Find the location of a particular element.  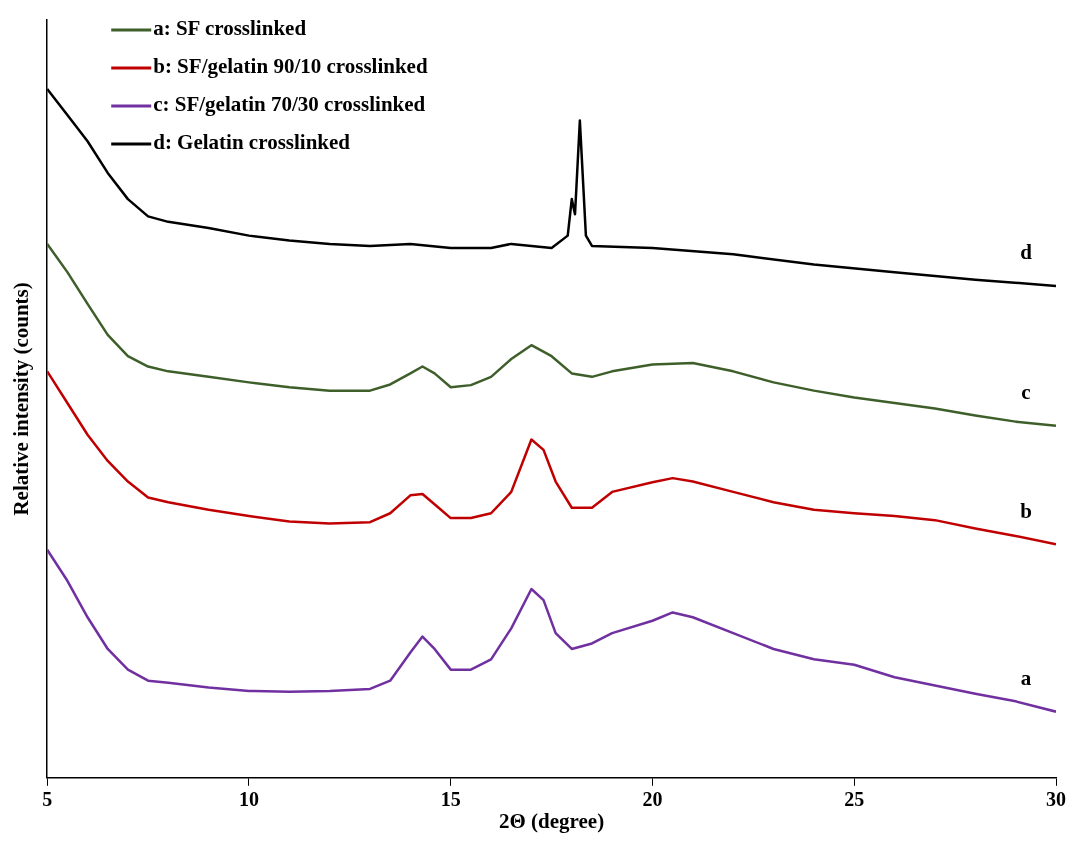

annotation: b is located at coordinates (1026, 510).